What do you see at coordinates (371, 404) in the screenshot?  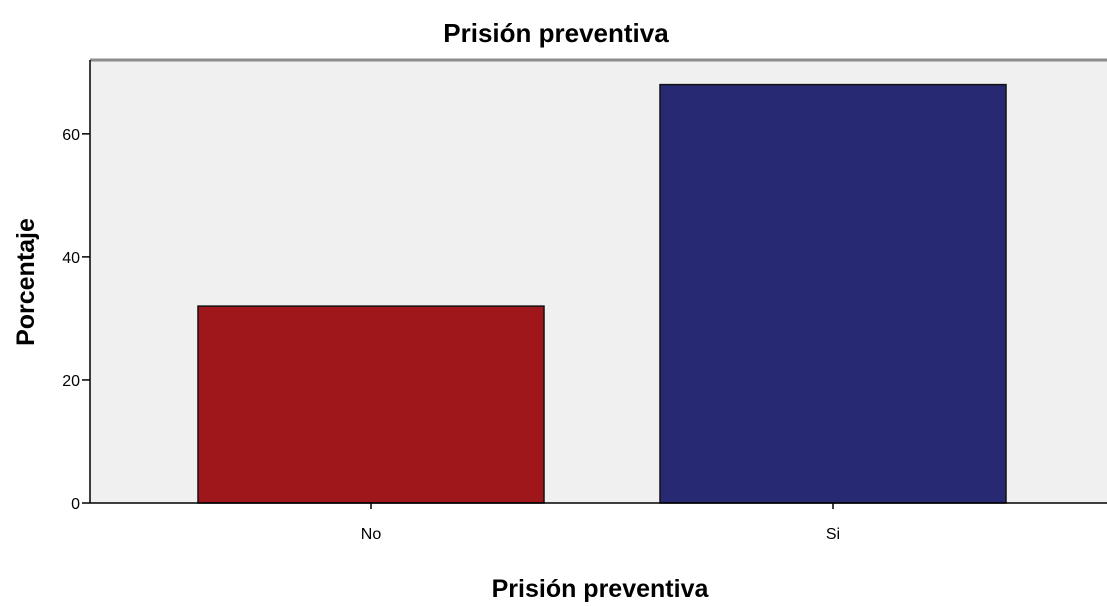 I see `bar-no` at bounding box center [371, 404].